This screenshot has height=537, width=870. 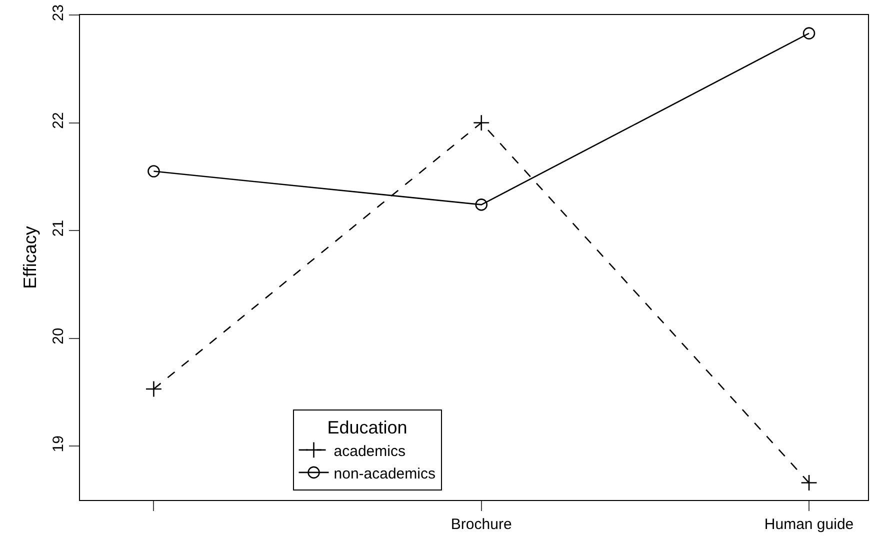 What do you see at coordinates (30, 257) in the screenshot?
I see `y-axis-title: Efficacy` at bounding box center [30, 257].